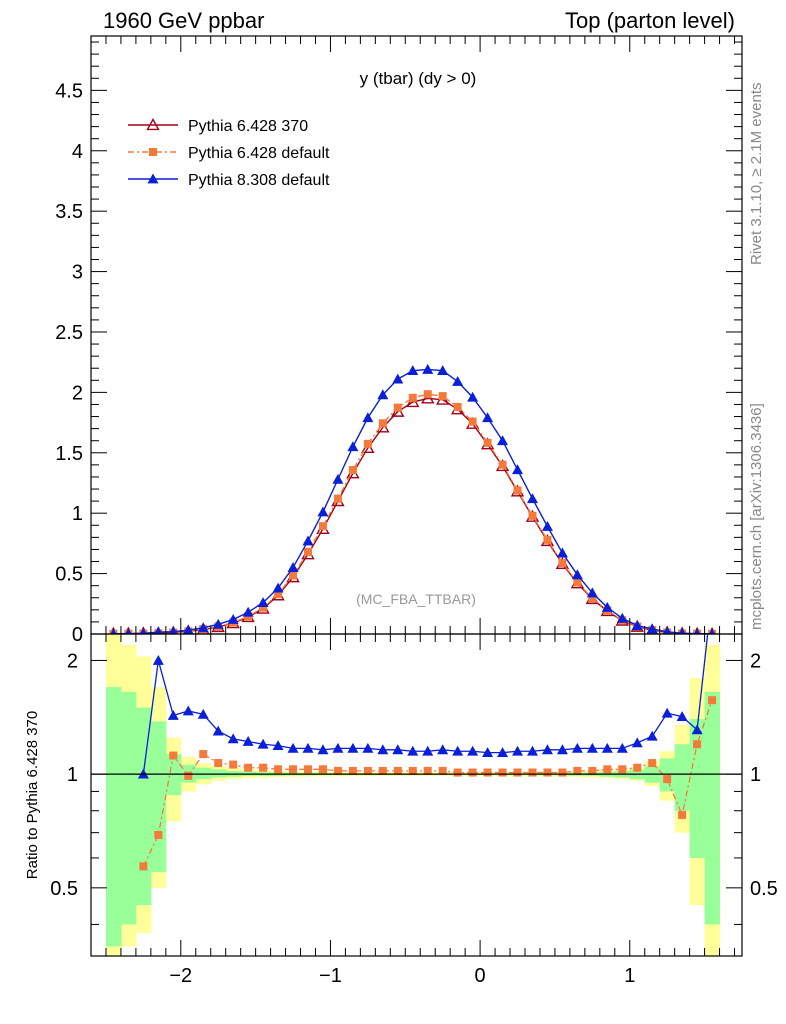 The height and width of the screenshot is (1024, 786). Describe the element at coordinates (418, 78) in the screenshot. I see `plot-title: y (tbar) (dy > 0)` at that location.